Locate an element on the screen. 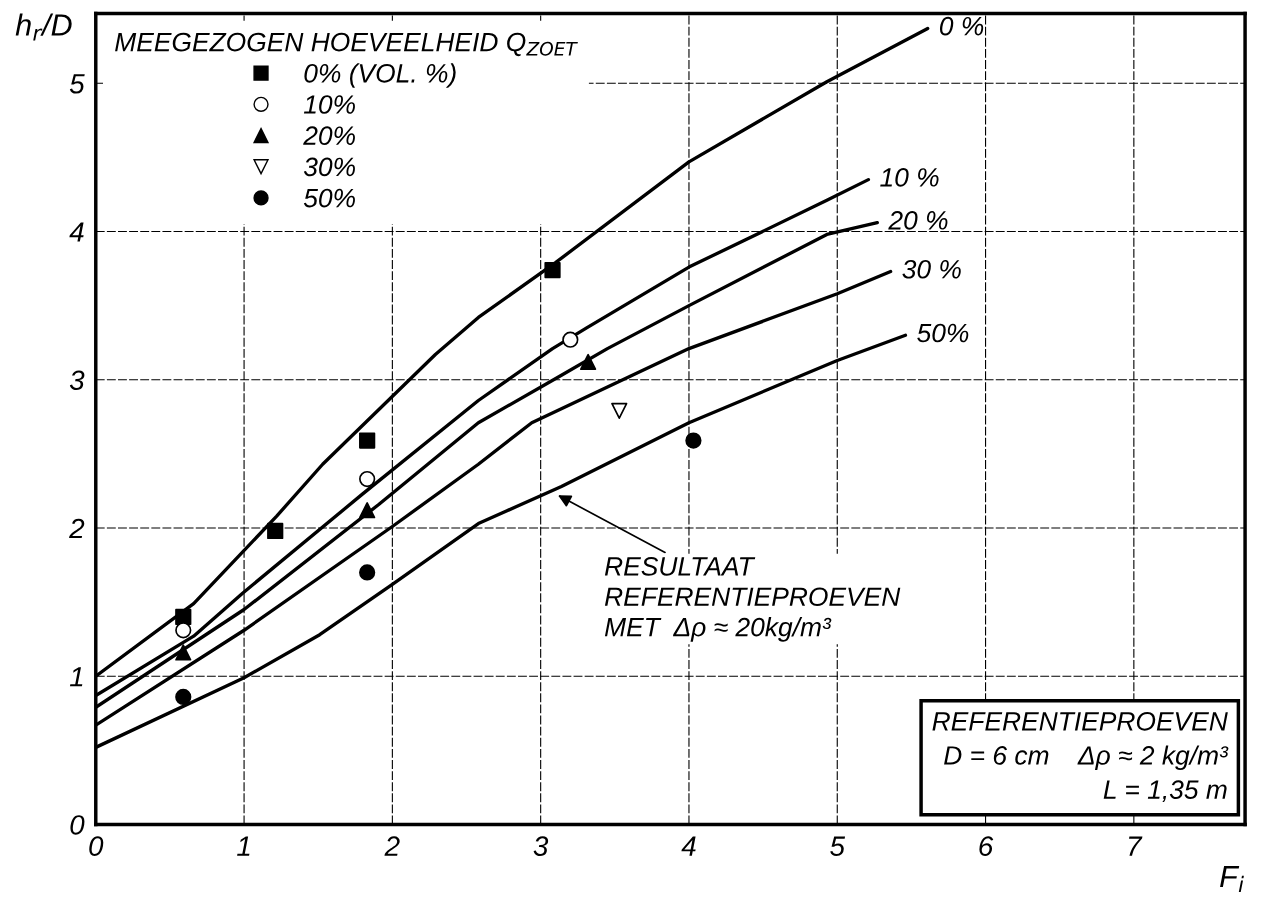  legend-label: 20% is located at coordinates (329, 136).